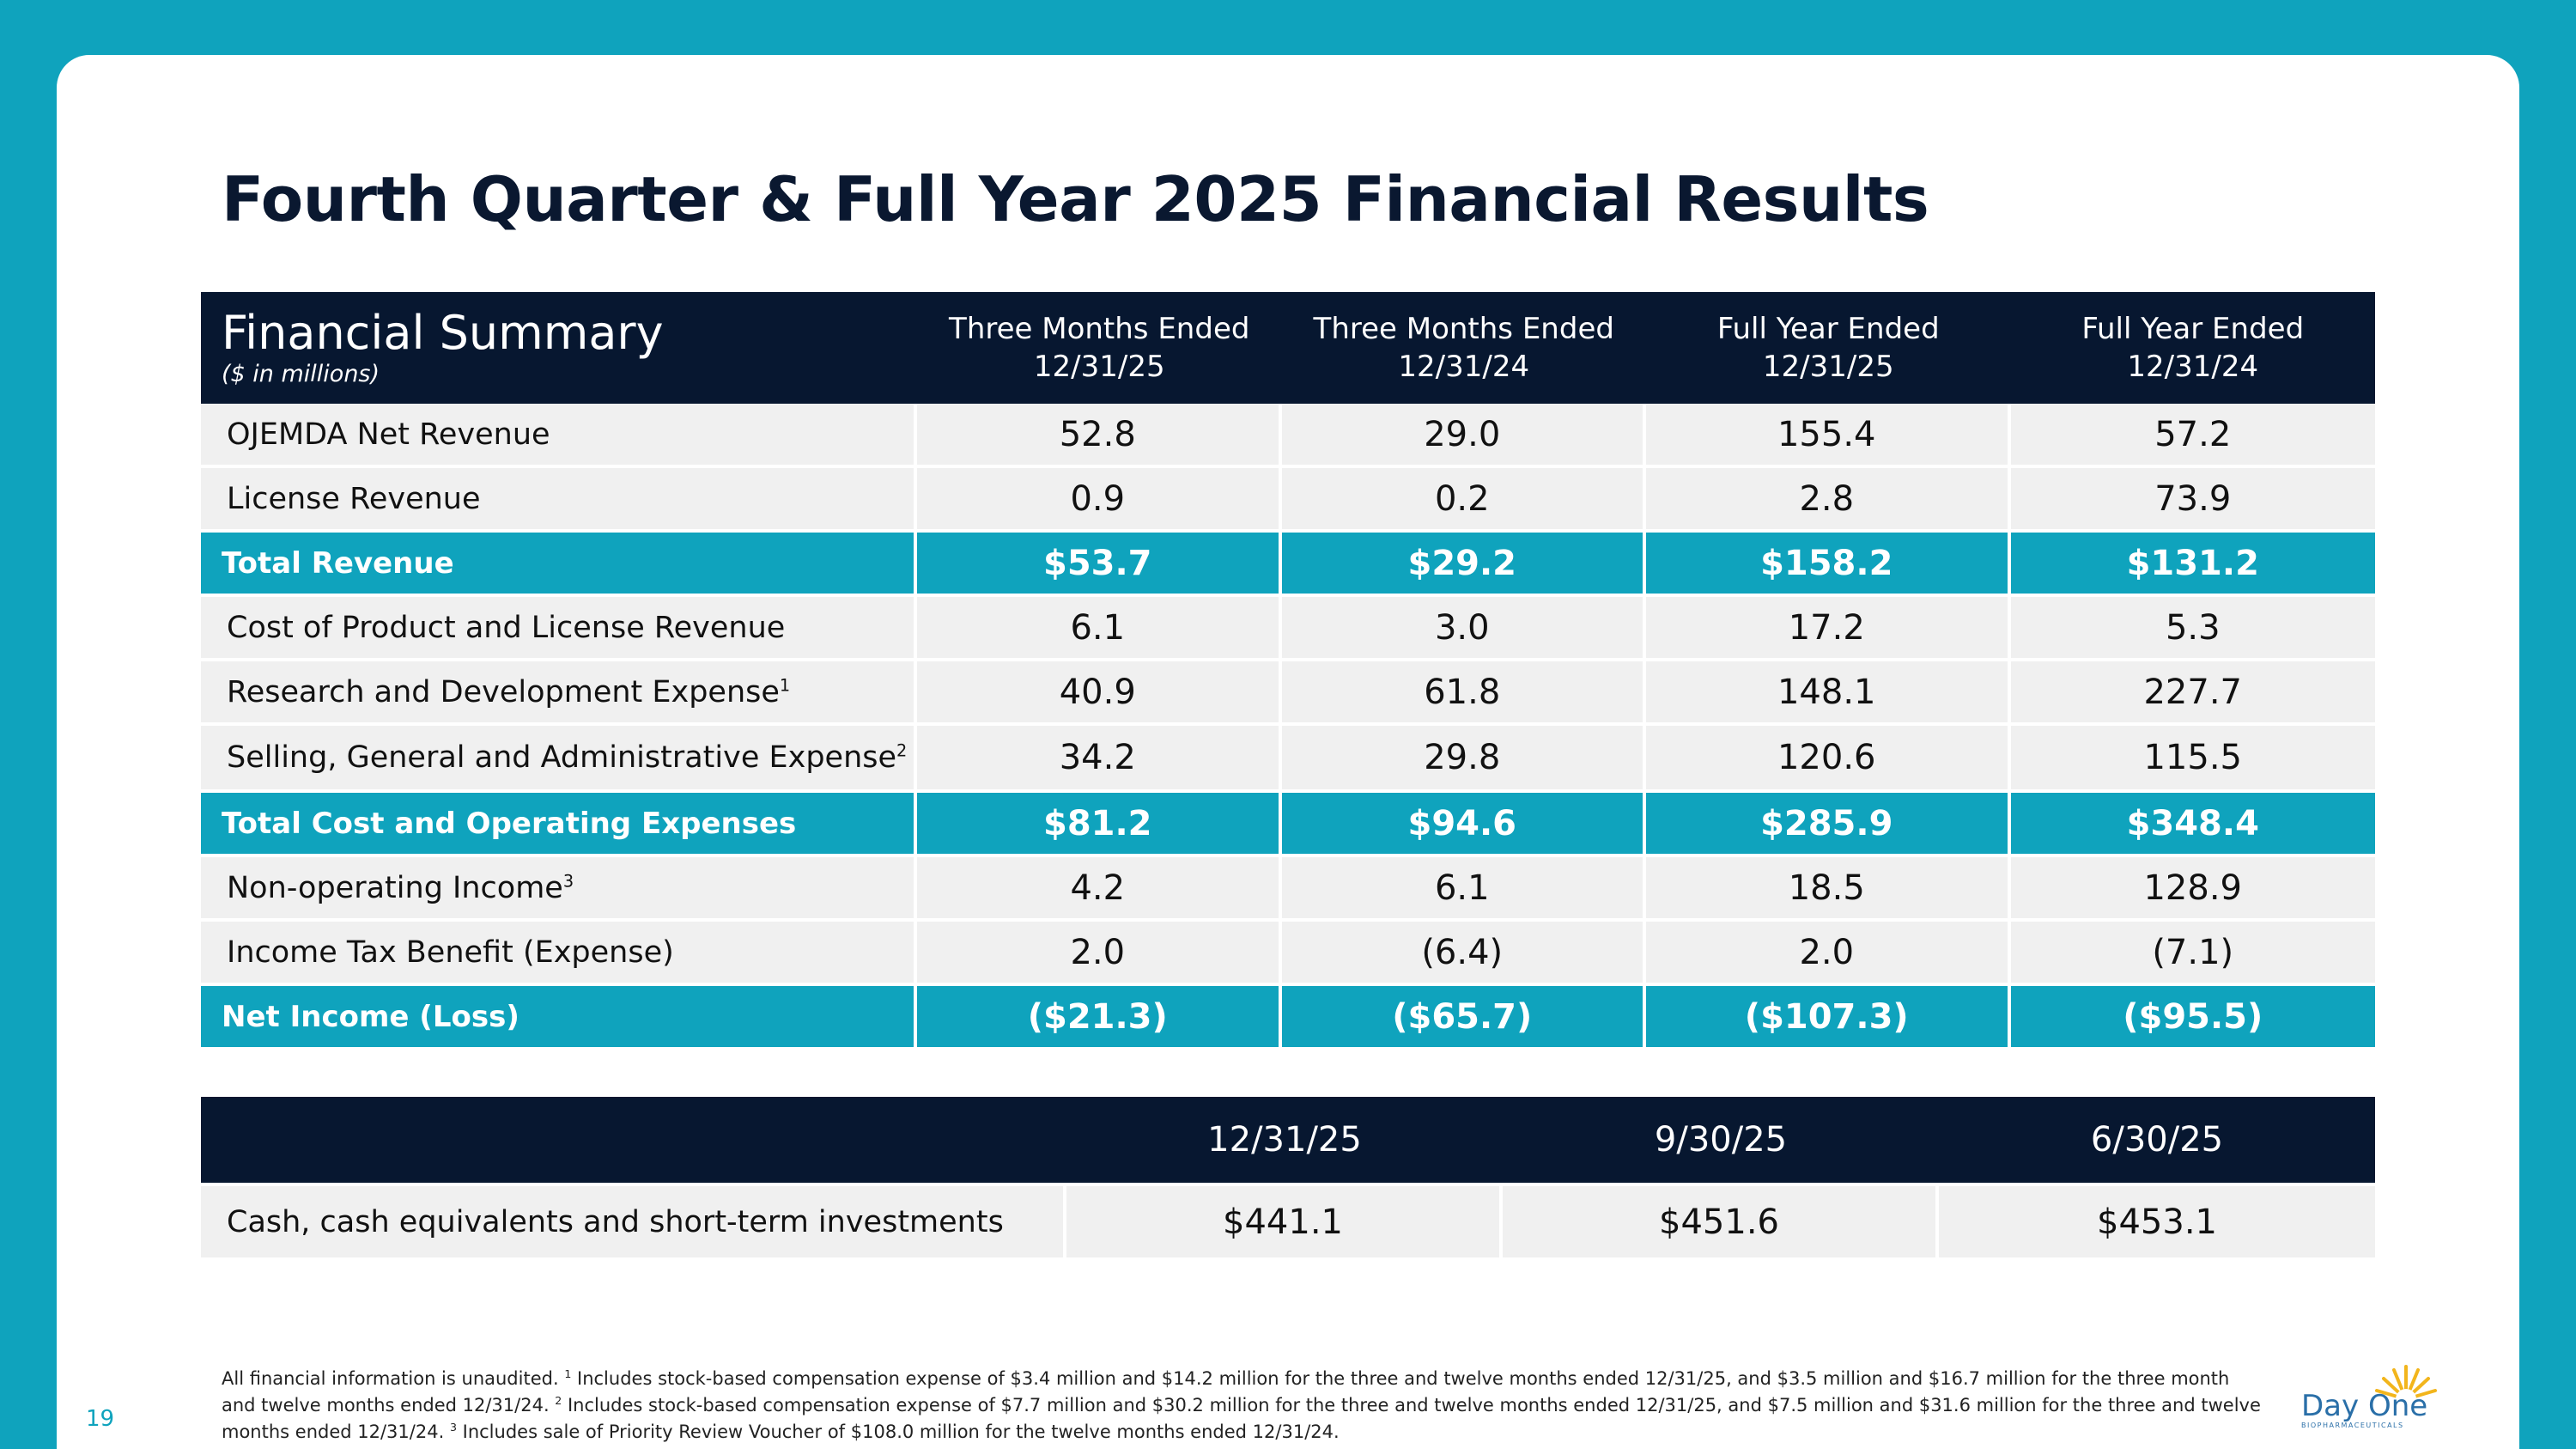  Describe the element at coordinates (2353, 1425) in the screenshot. I see `logo-tagline: BIOPHARMACEUTICALS` at that location.